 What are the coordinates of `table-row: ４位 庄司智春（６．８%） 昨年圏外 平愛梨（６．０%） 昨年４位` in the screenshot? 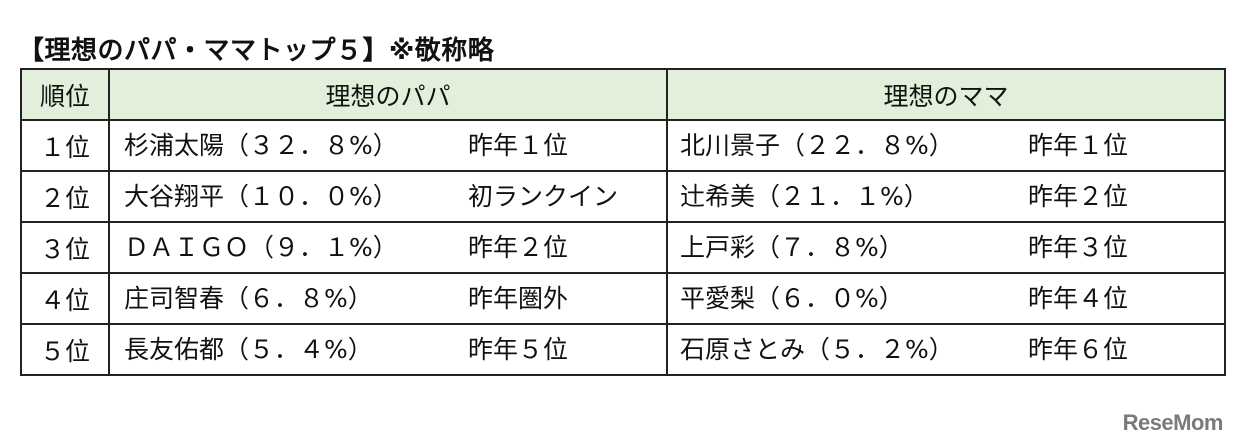 It's located at (623, 298).